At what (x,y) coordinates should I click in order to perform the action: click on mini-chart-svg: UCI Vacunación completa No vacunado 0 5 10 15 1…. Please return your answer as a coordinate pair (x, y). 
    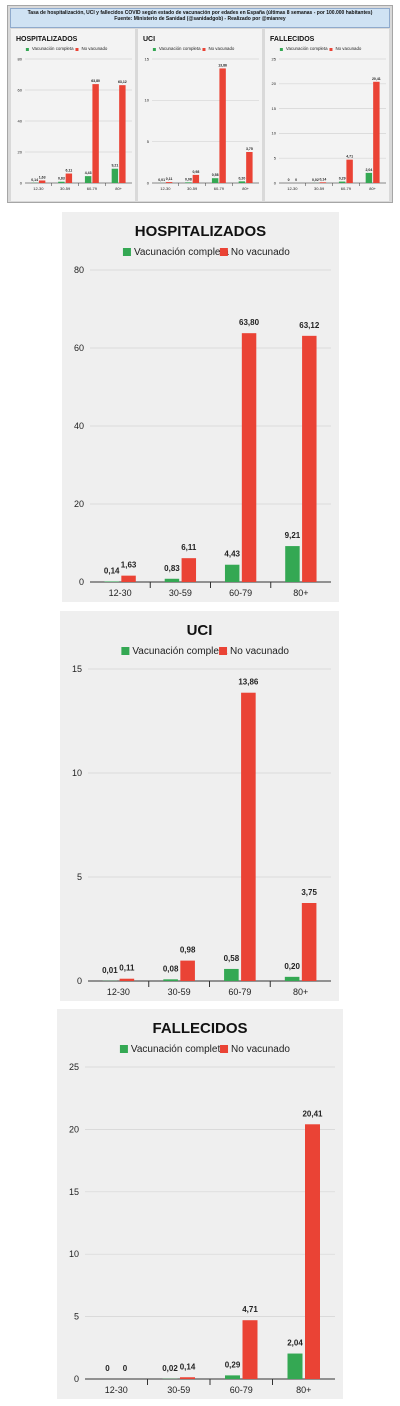
    Looking at the image, I should click on (201, 113).